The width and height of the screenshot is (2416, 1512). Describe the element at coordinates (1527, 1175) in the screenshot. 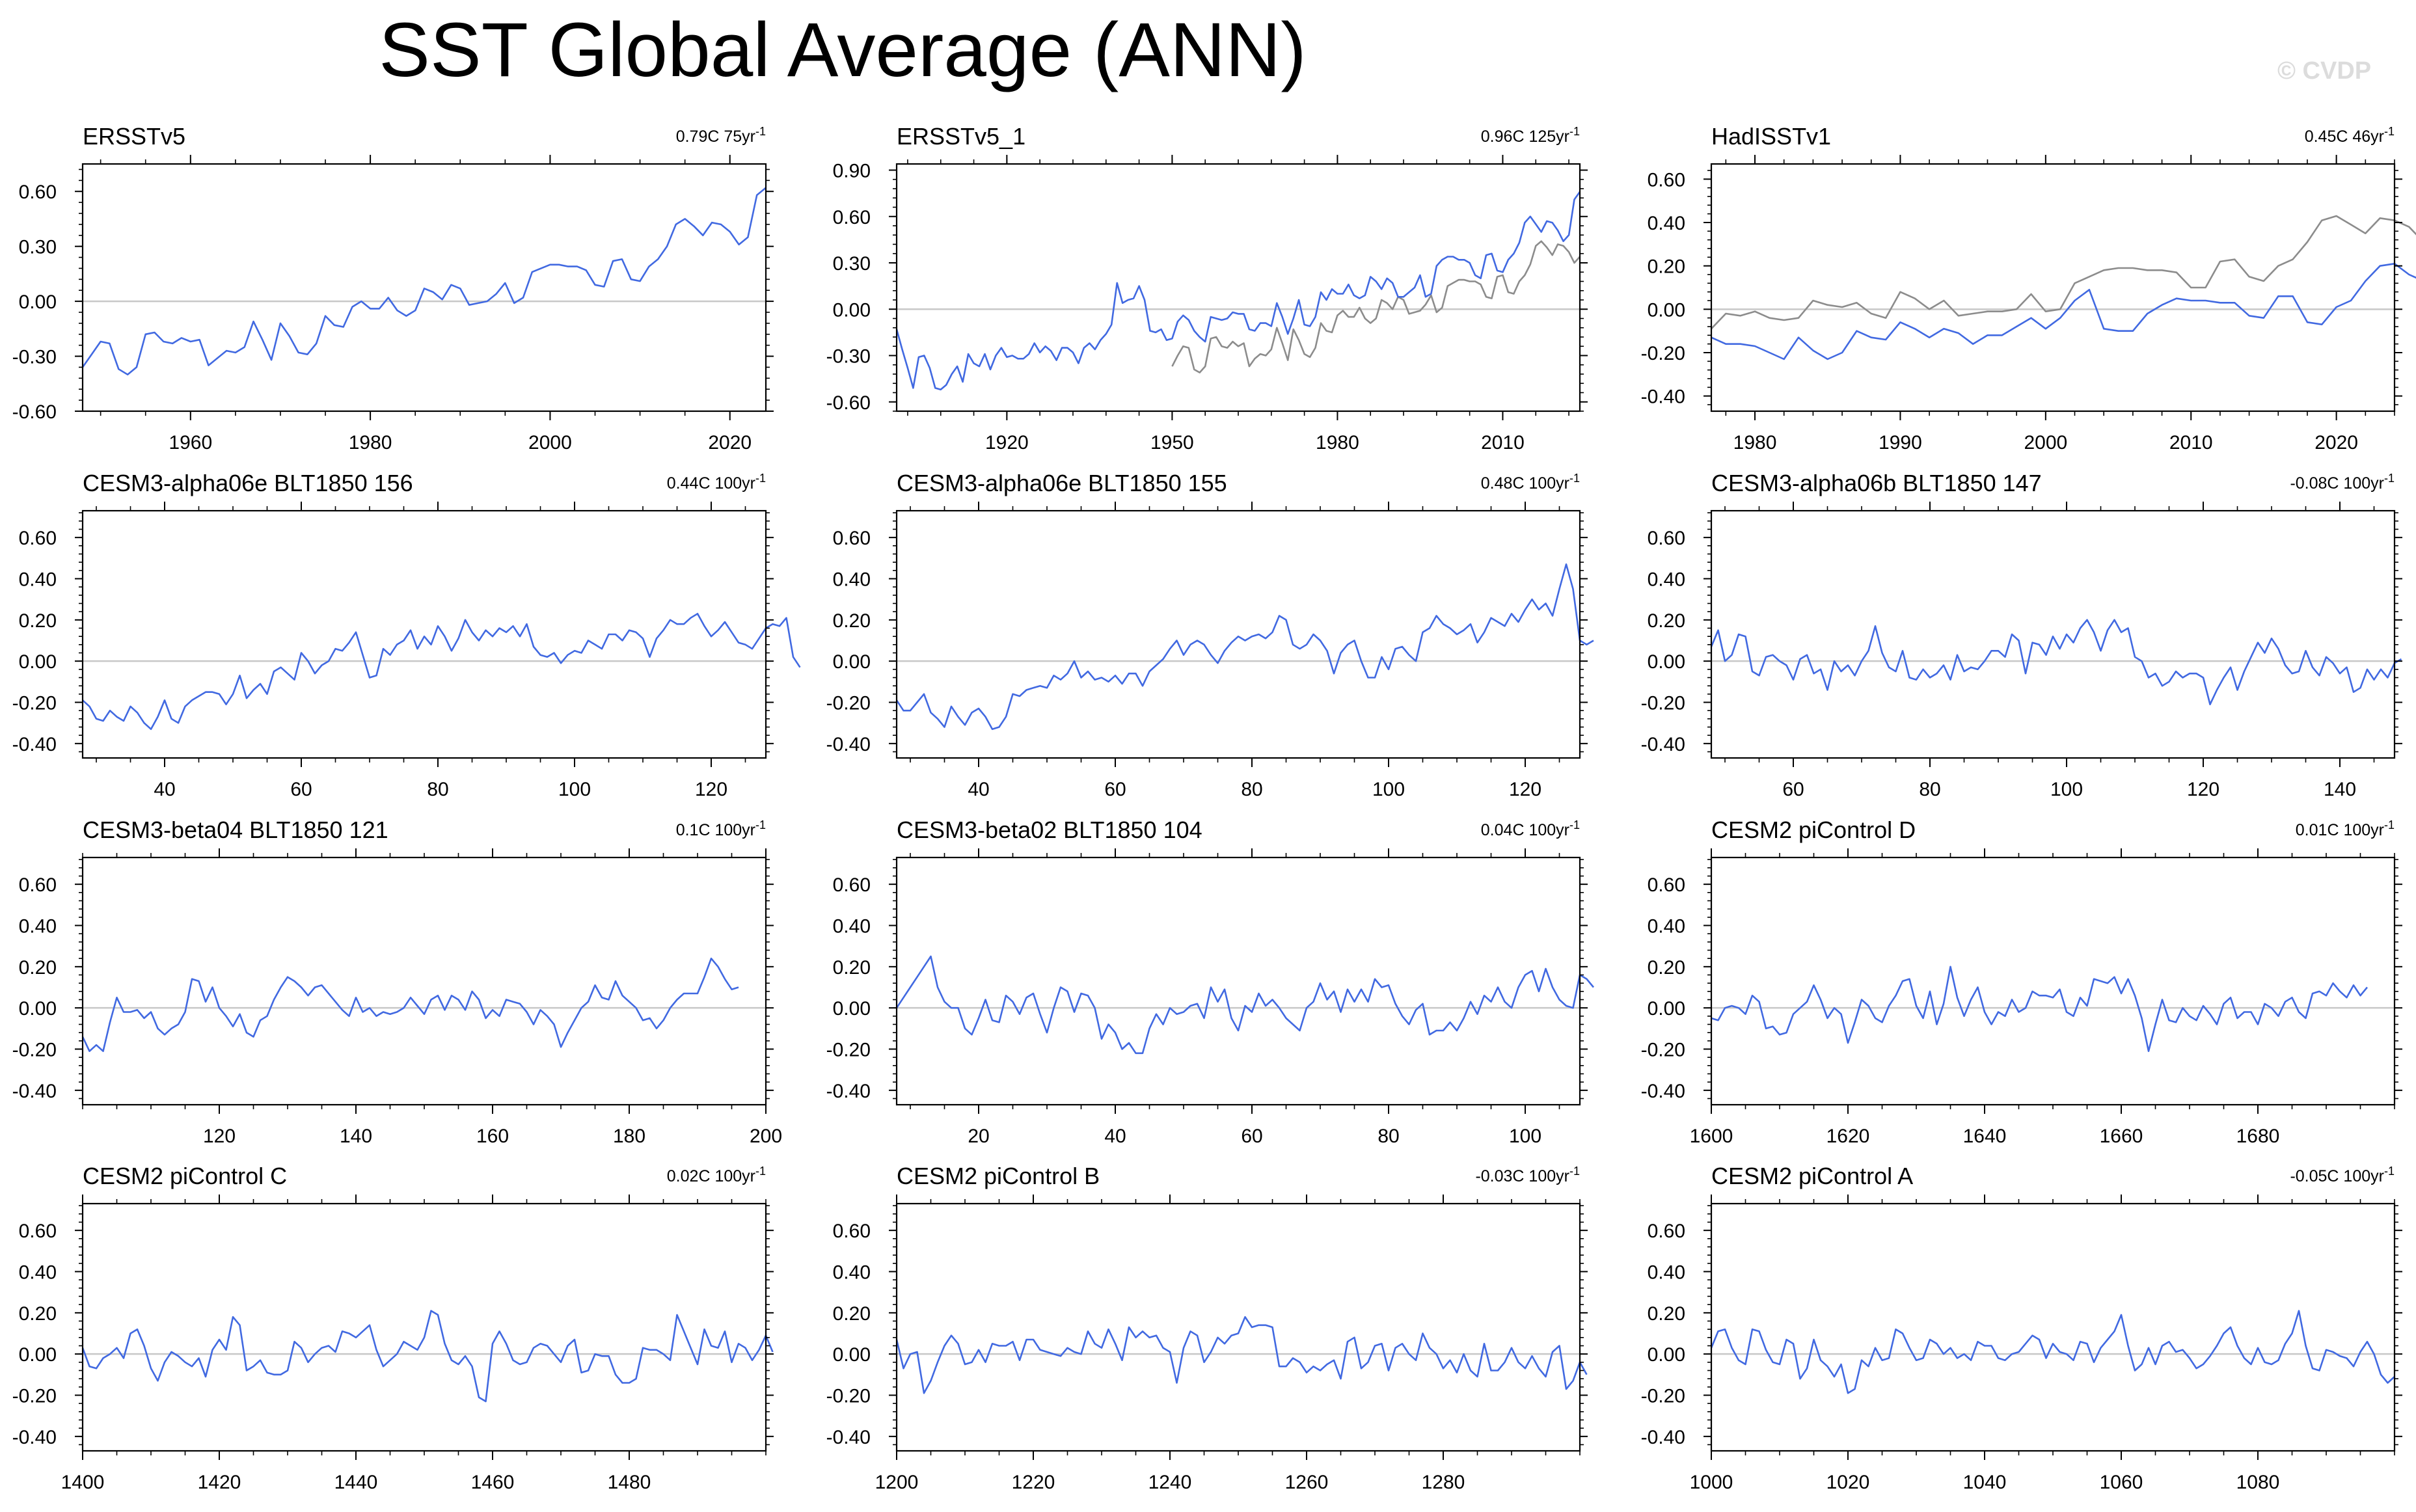

I see `trend-label: -0.03C 100yr-1` at that location.